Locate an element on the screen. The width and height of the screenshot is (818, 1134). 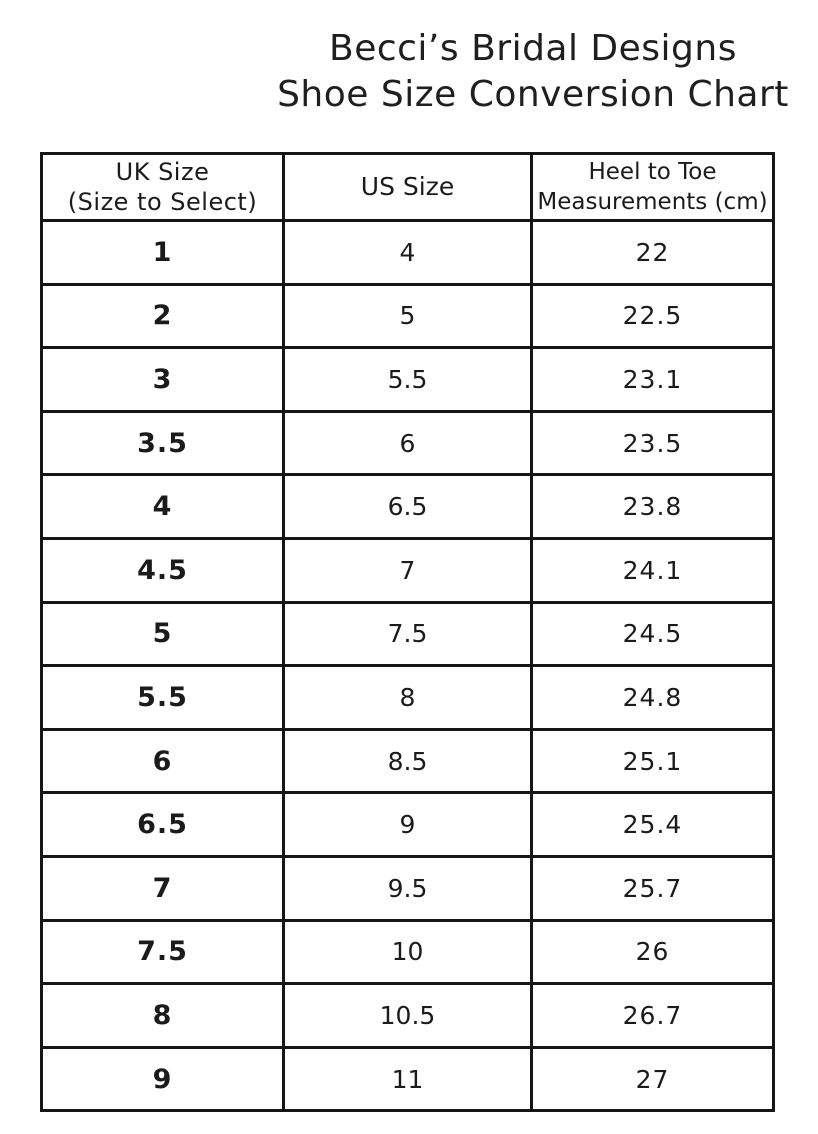
us-size-header-label: US Size is located at coordinates (407, 186).